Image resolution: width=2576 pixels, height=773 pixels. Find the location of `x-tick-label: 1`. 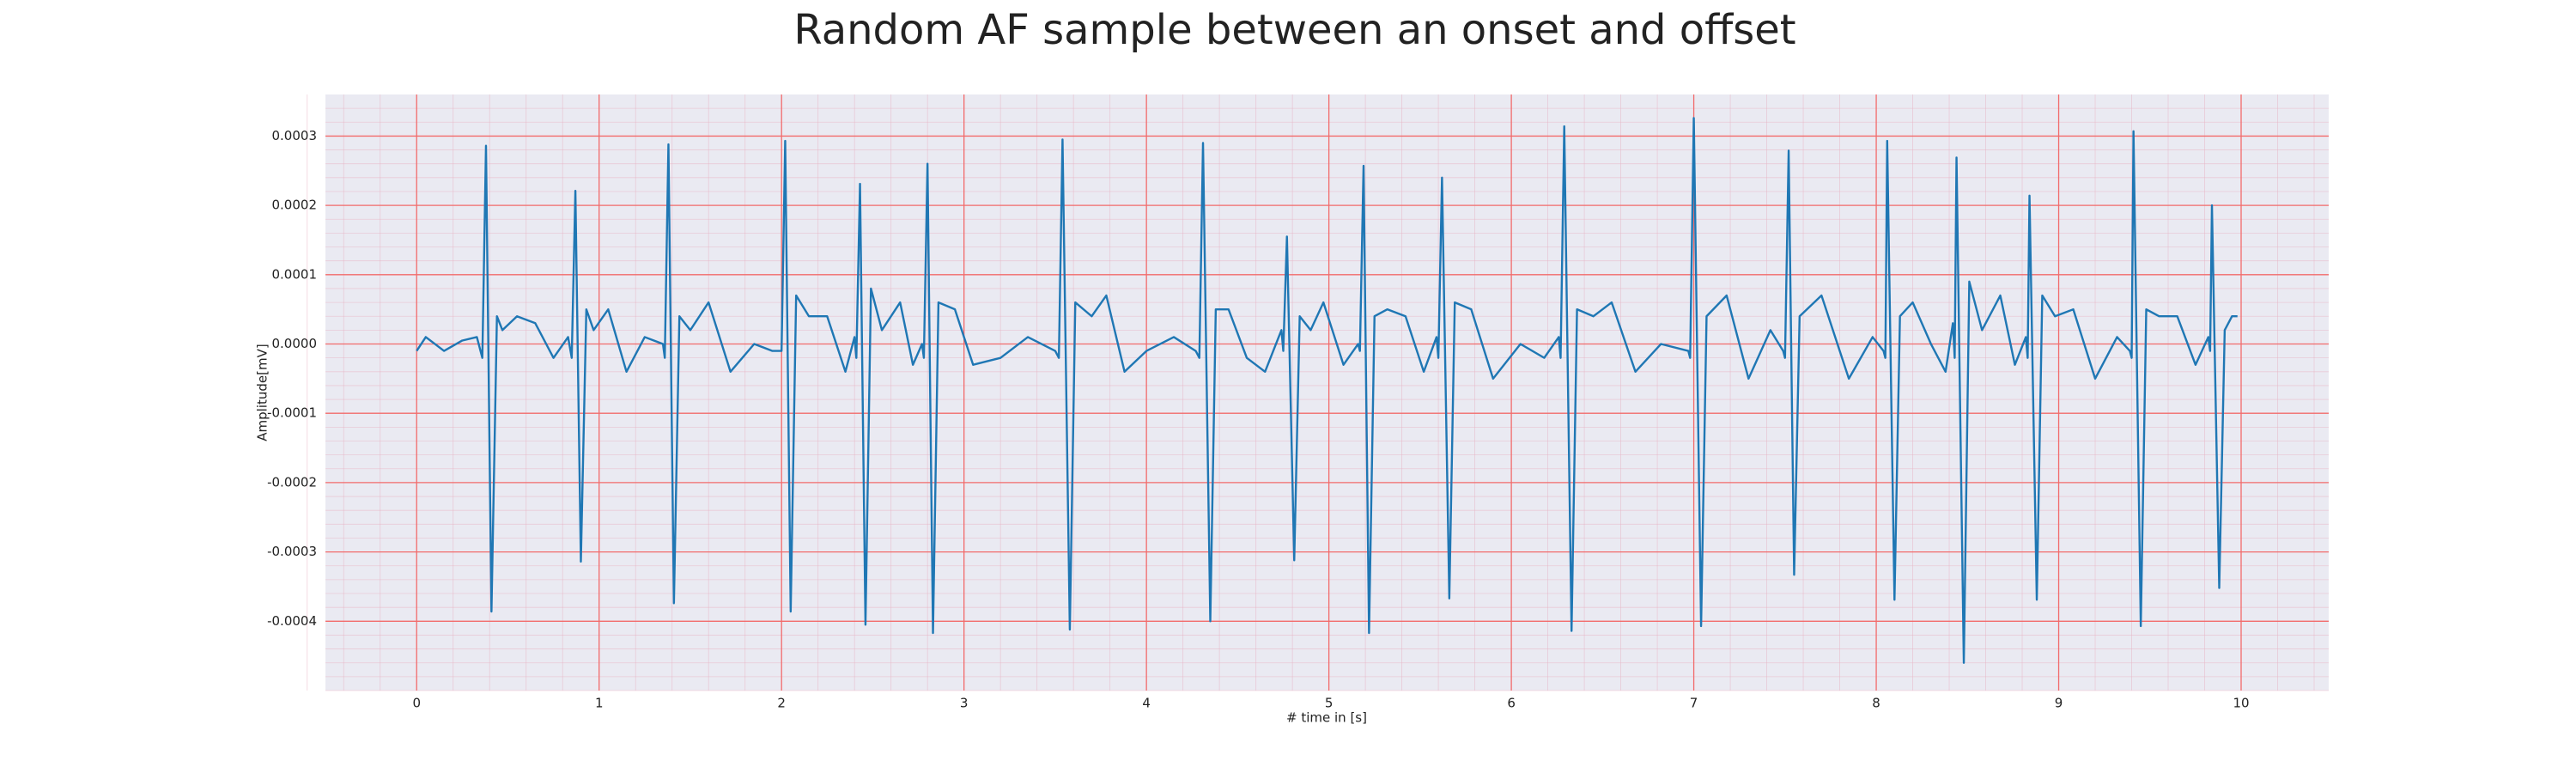

x-tick-label: 1 is located at coordinates (599, 703).